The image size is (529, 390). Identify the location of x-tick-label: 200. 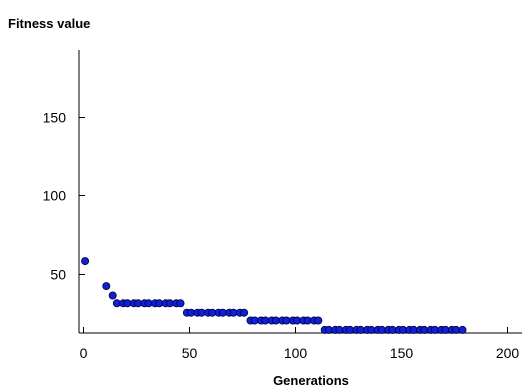
(508, 353).